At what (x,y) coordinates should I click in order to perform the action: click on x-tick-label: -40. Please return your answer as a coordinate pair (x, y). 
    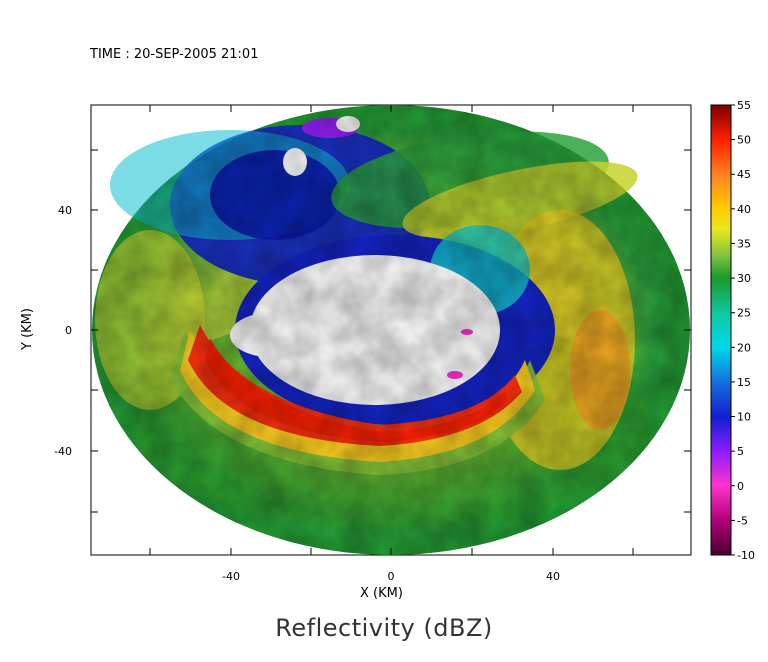
    Looking at the image, I should click on (231, 576).